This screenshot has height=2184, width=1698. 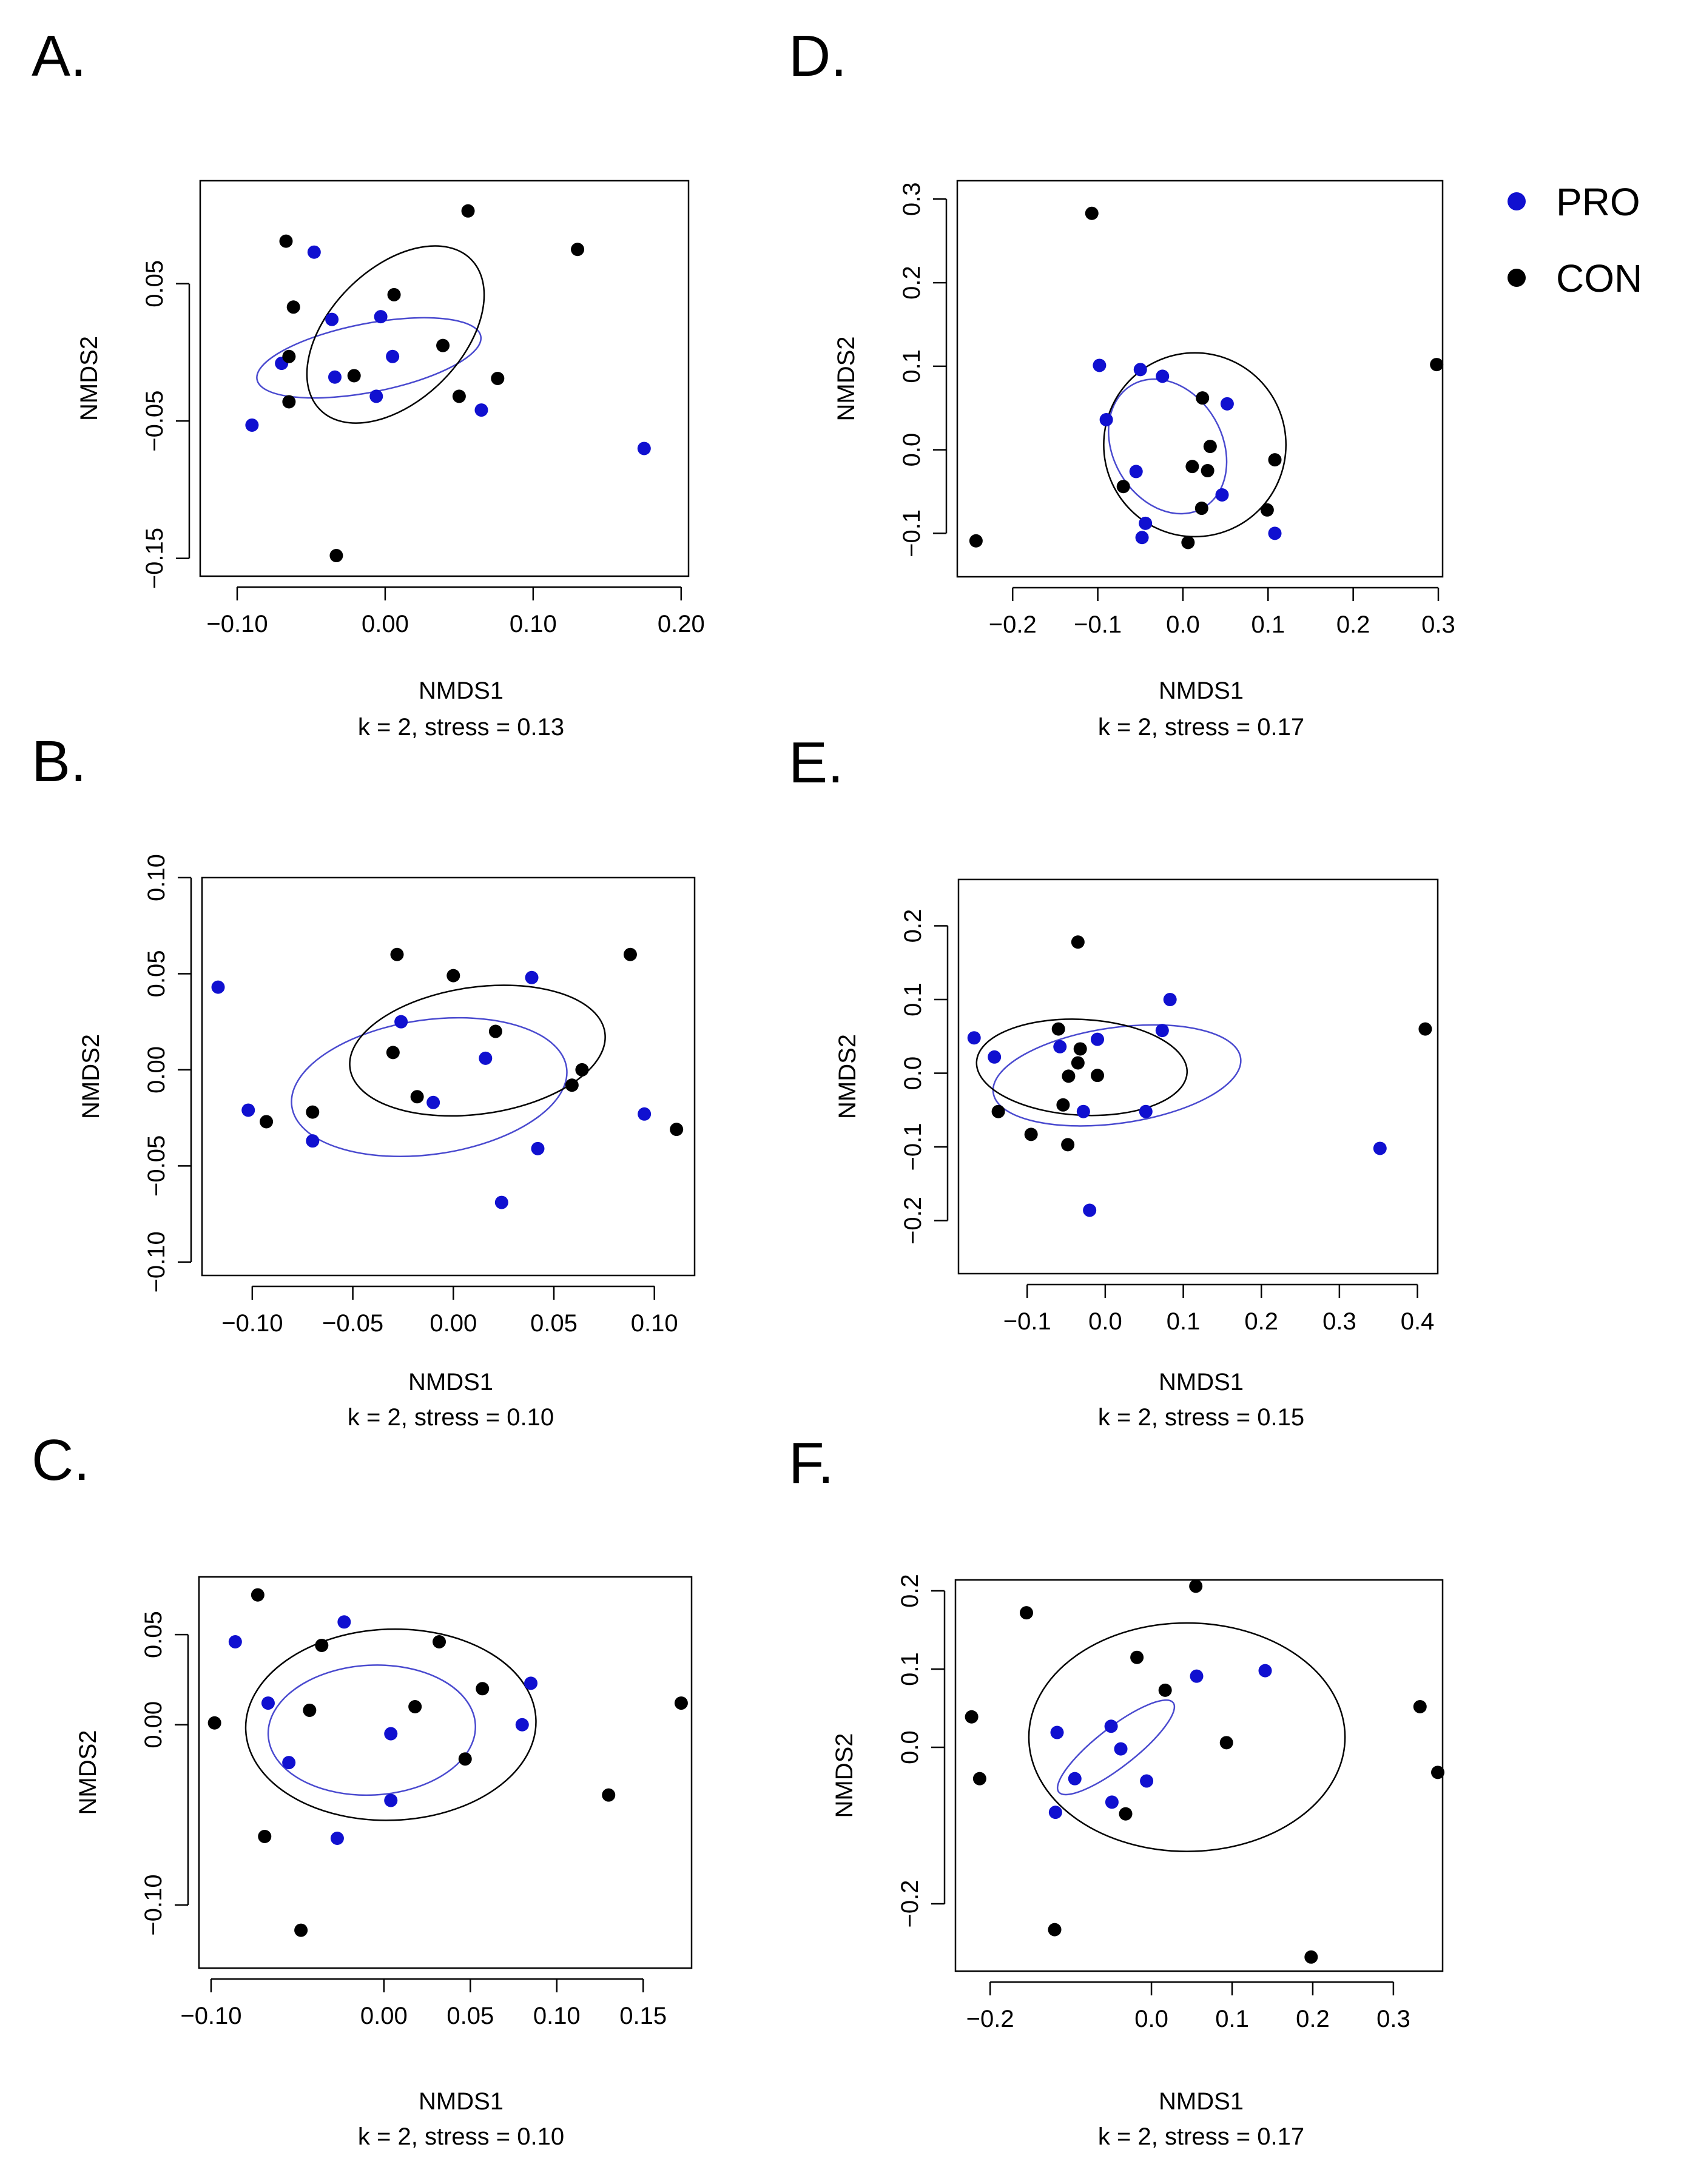 I want to click on x-tick-label: −0.10, so click(x=252, y=1323).